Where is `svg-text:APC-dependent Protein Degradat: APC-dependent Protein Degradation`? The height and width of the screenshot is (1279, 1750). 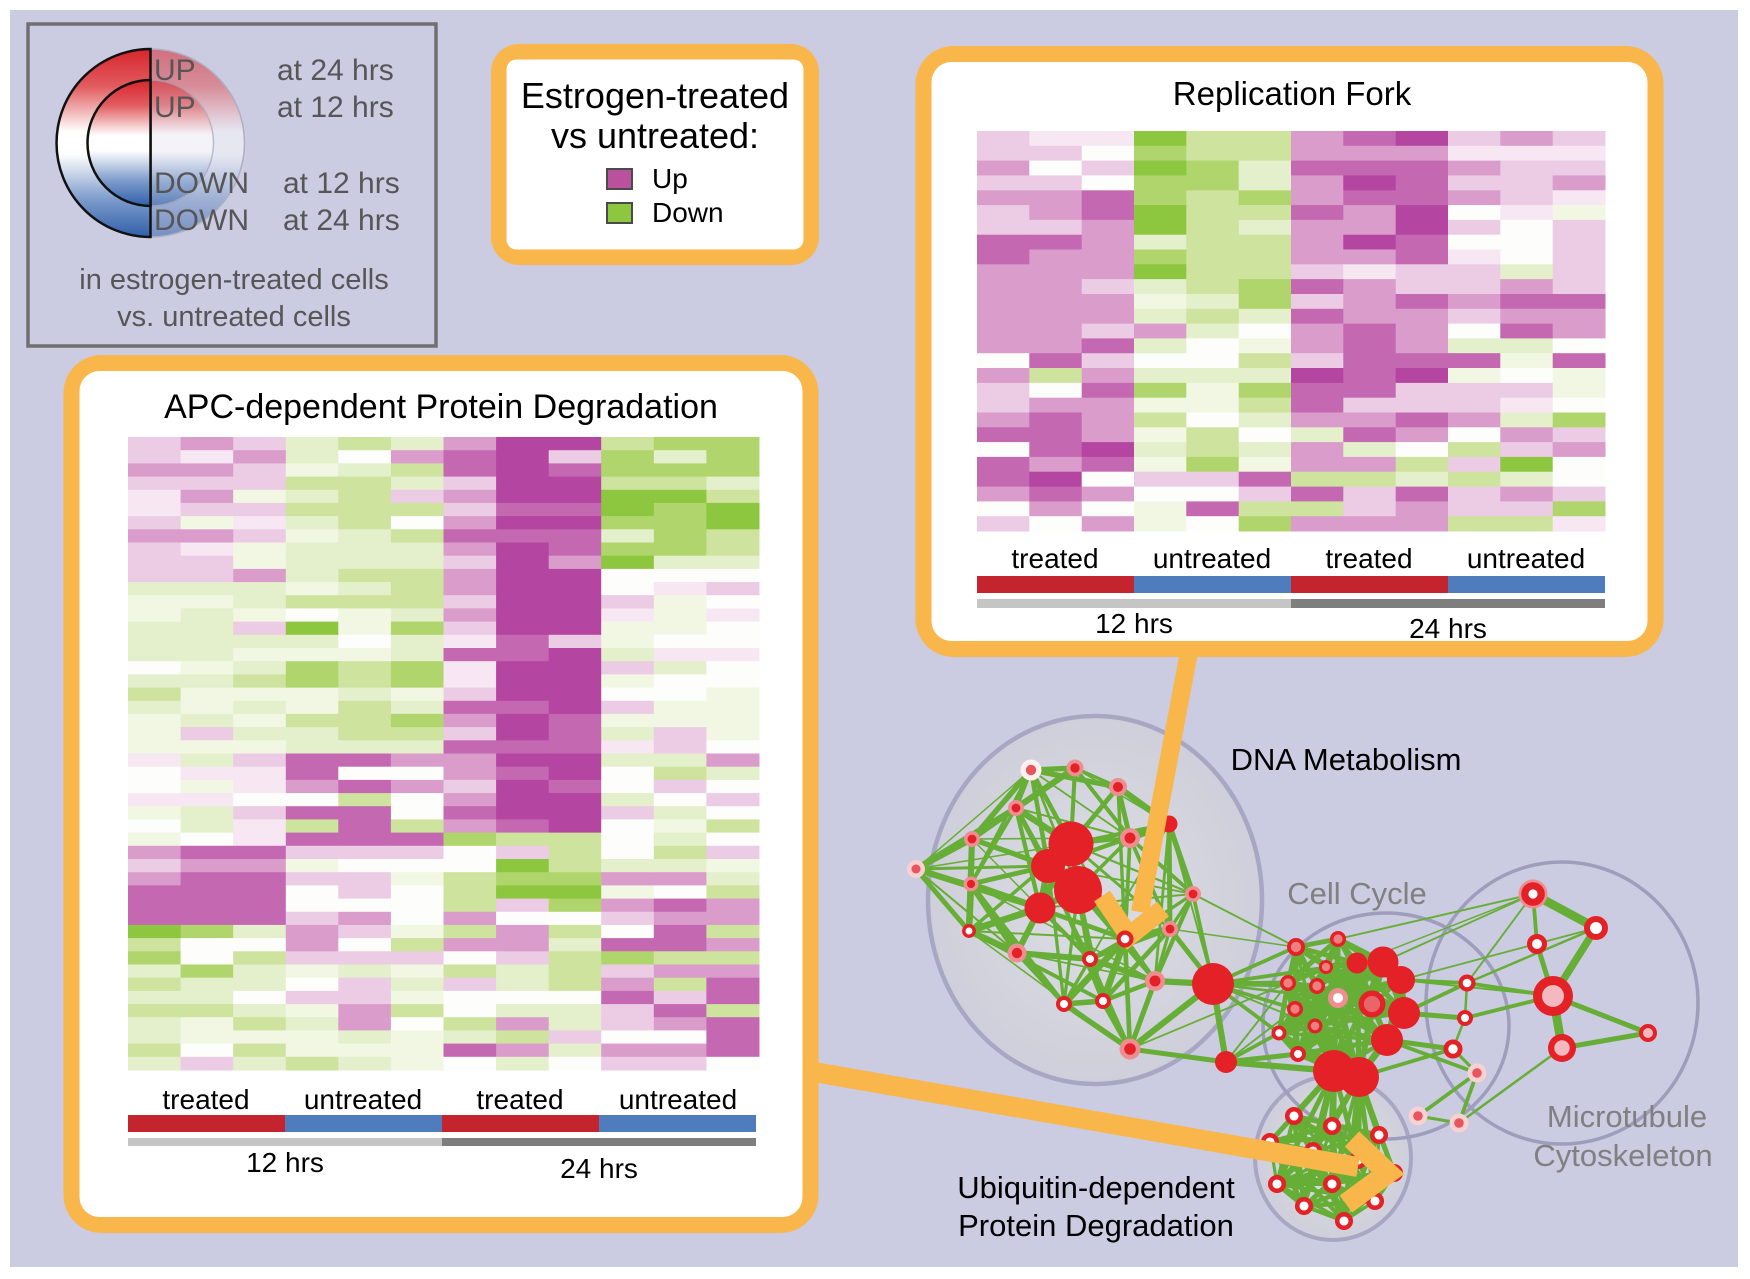 svg-text:APC-dependent Protein Degradat: APC-dependent Protein Degradation is located at coordinates (441, 407).